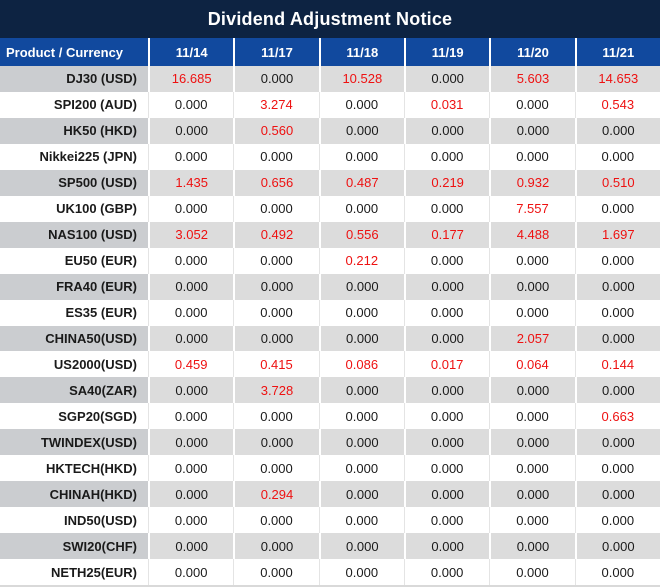  Describe the element at coordinates (446, 234) in the screenshot. I see `value-cell: 0.177` at that location.